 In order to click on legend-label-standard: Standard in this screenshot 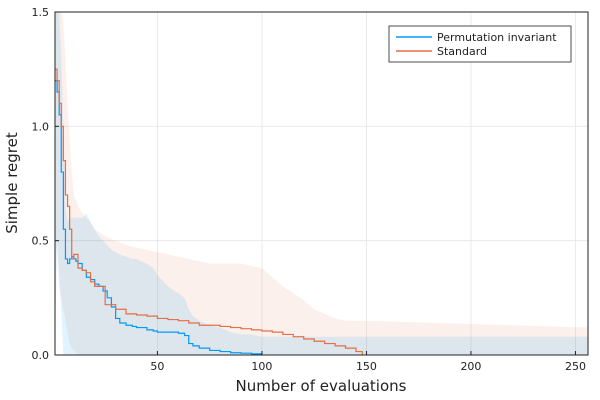, I will do `click(462, 51)`.